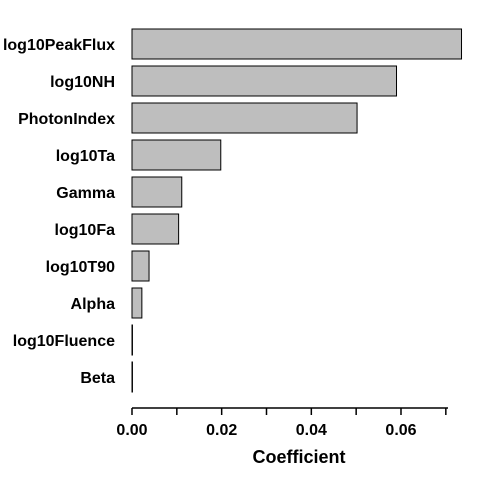  I want to click on bar-PhotonIndex, so click(244, 118).